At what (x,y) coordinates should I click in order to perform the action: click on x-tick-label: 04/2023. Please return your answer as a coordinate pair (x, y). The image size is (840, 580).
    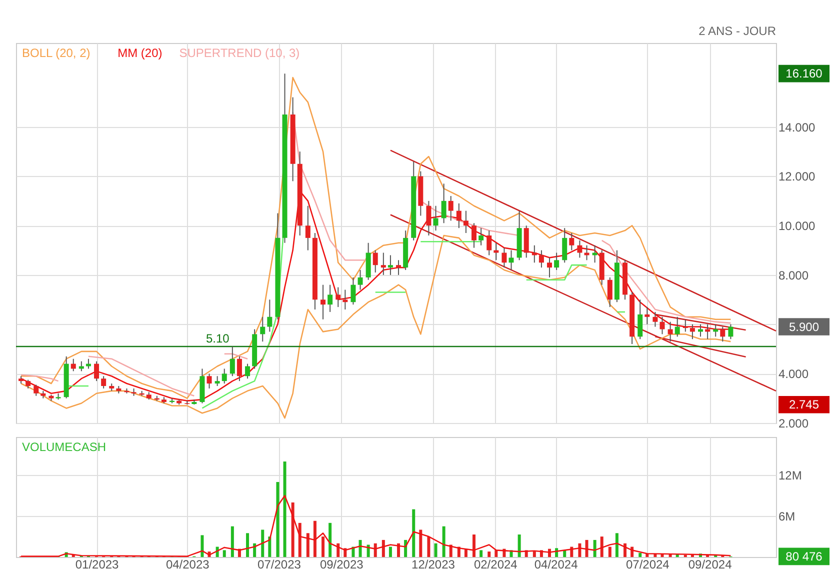
    Looking at the image, I should click on (188, 565).